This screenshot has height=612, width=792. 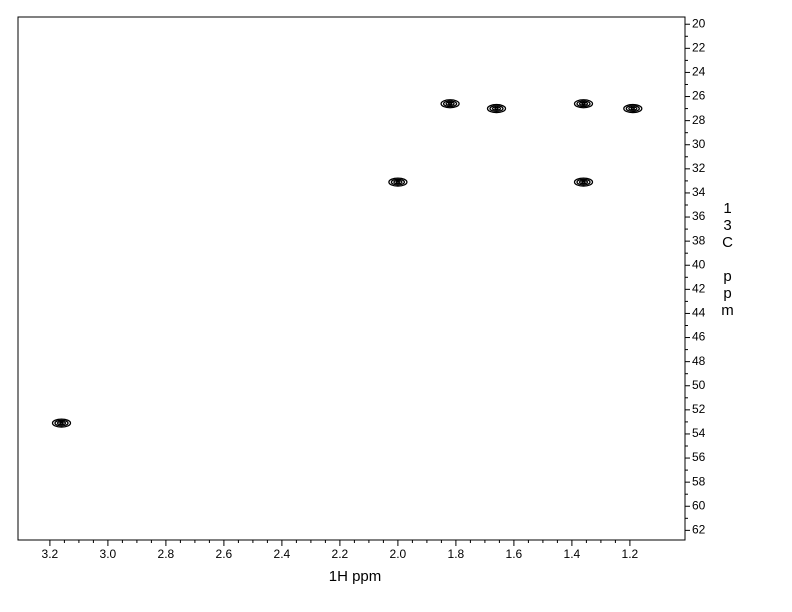 What do you see at coordinates (108, 554) in the screenshot?
I see `x-tick-label: 3.0` at bounding box center [108, 554].